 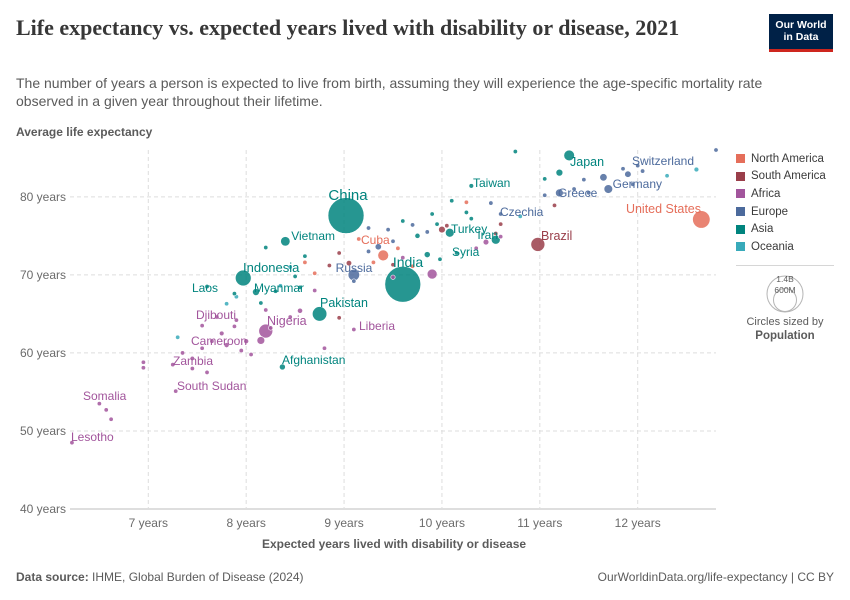 I want to click on legend-item-europe: Europe, so click(x=791, y=212).